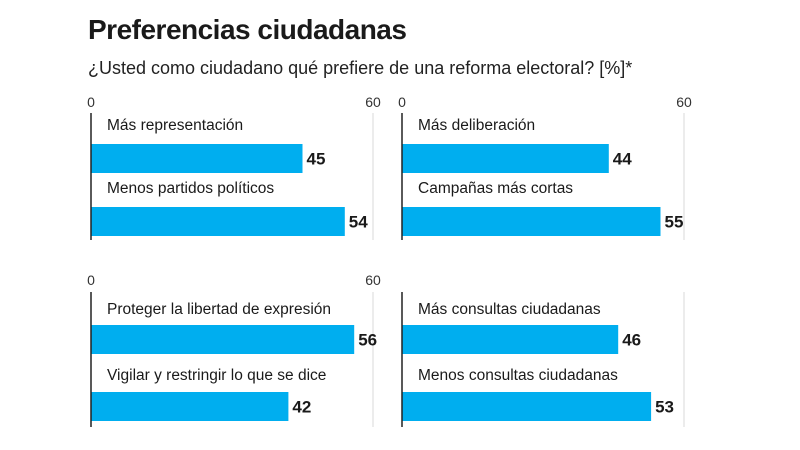  What do you see at coordinates (674, 222) in the screenshot?
I see `data-label: 55` at bounding box center [674, 222].